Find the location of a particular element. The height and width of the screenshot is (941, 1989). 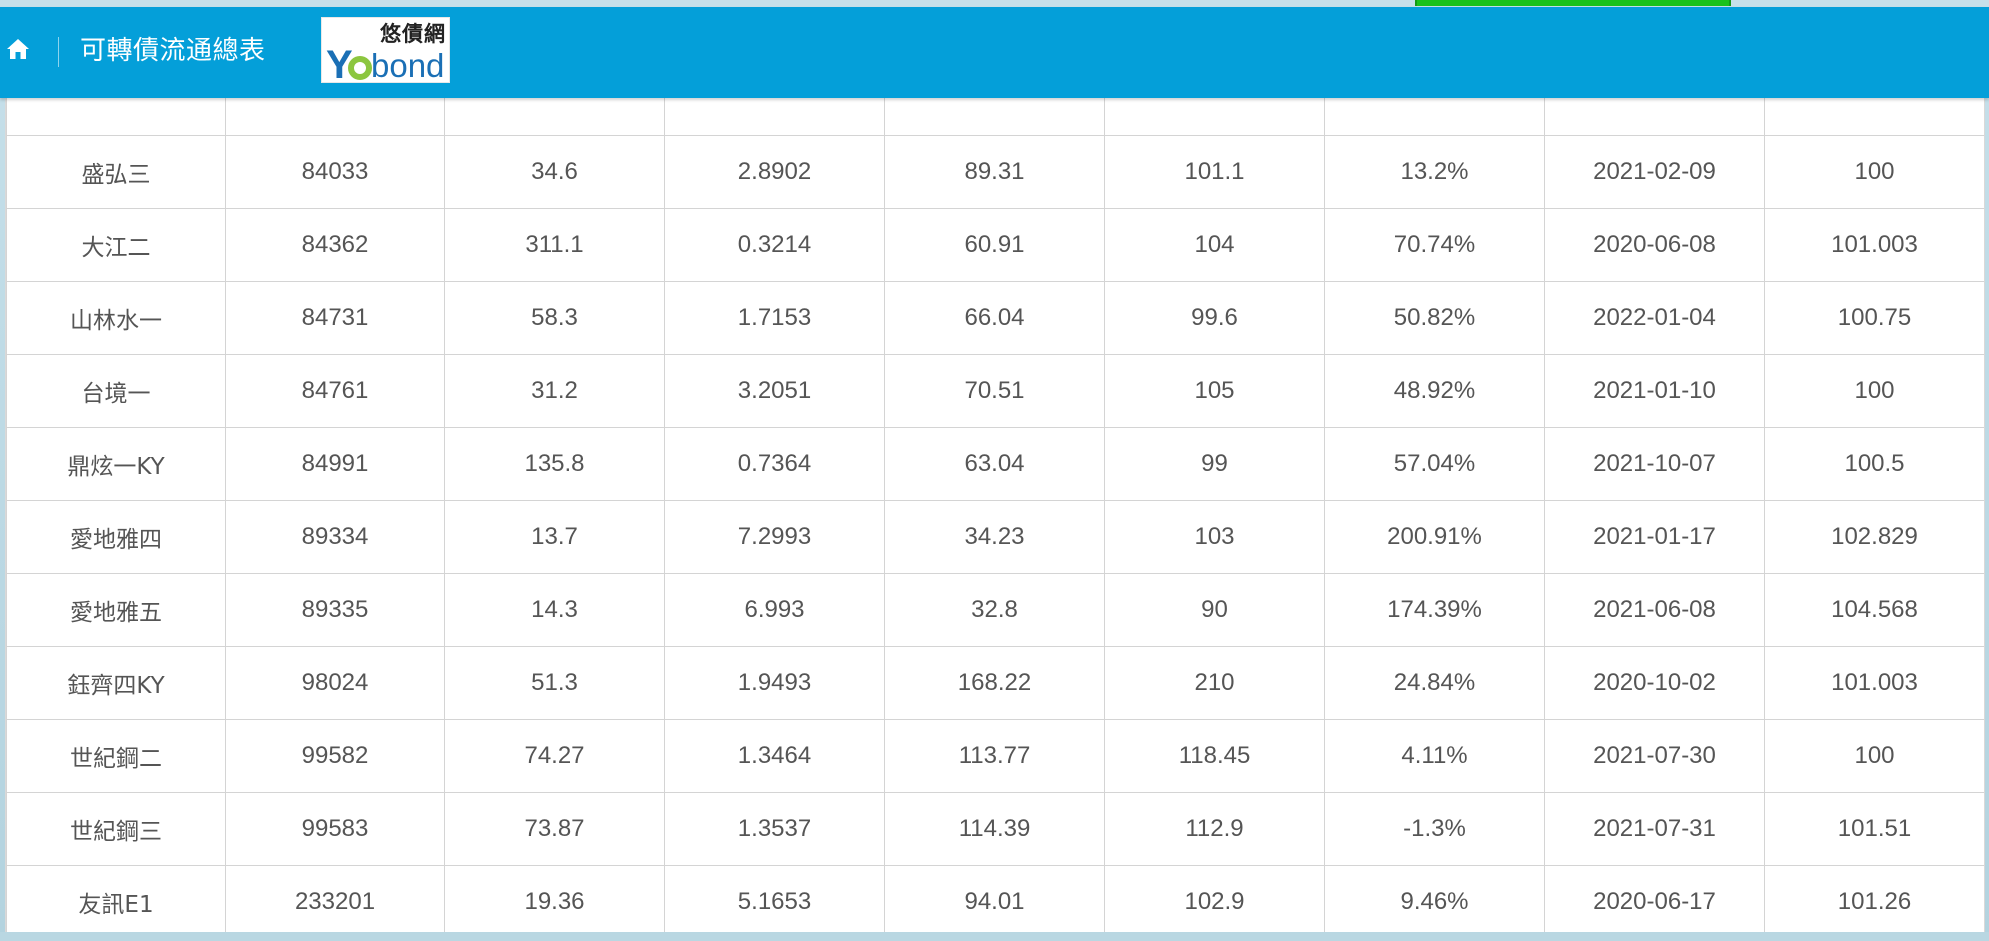

table-cell: 112.9 is located at coordinates (1214, 829).